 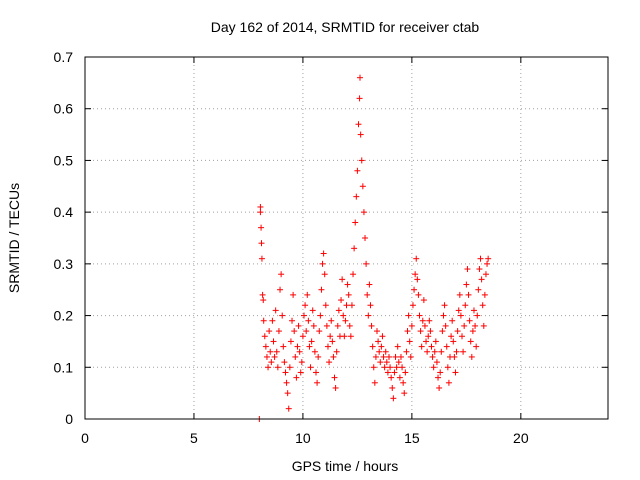 I want to click on x-tick-label: 5, so click(x=194, y=438).